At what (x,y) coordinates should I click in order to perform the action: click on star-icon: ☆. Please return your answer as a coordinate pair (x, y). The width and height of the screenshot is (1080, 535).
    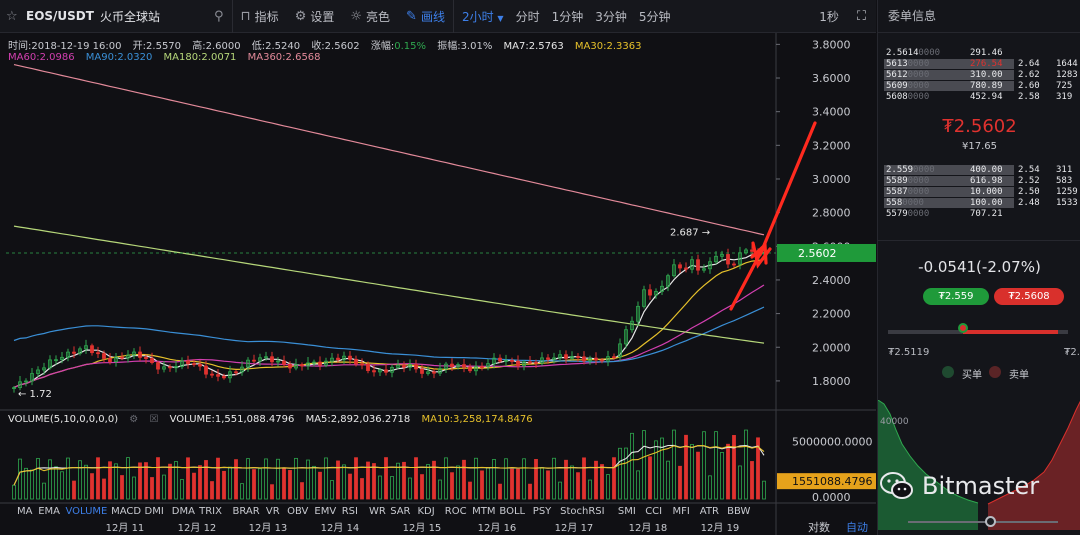
    Looking at the image, I should click on (12, 16).